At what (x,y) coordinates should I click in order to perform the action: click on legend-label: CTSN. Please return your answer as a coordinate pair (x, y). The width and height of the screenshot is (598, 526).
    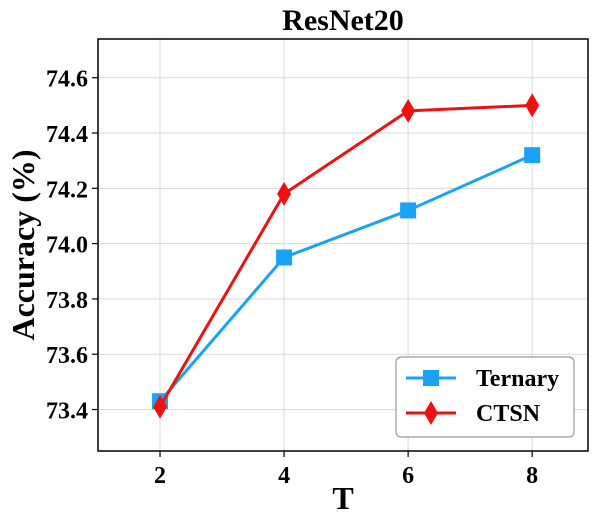
    Looking at the image, I should click on (508, 414).